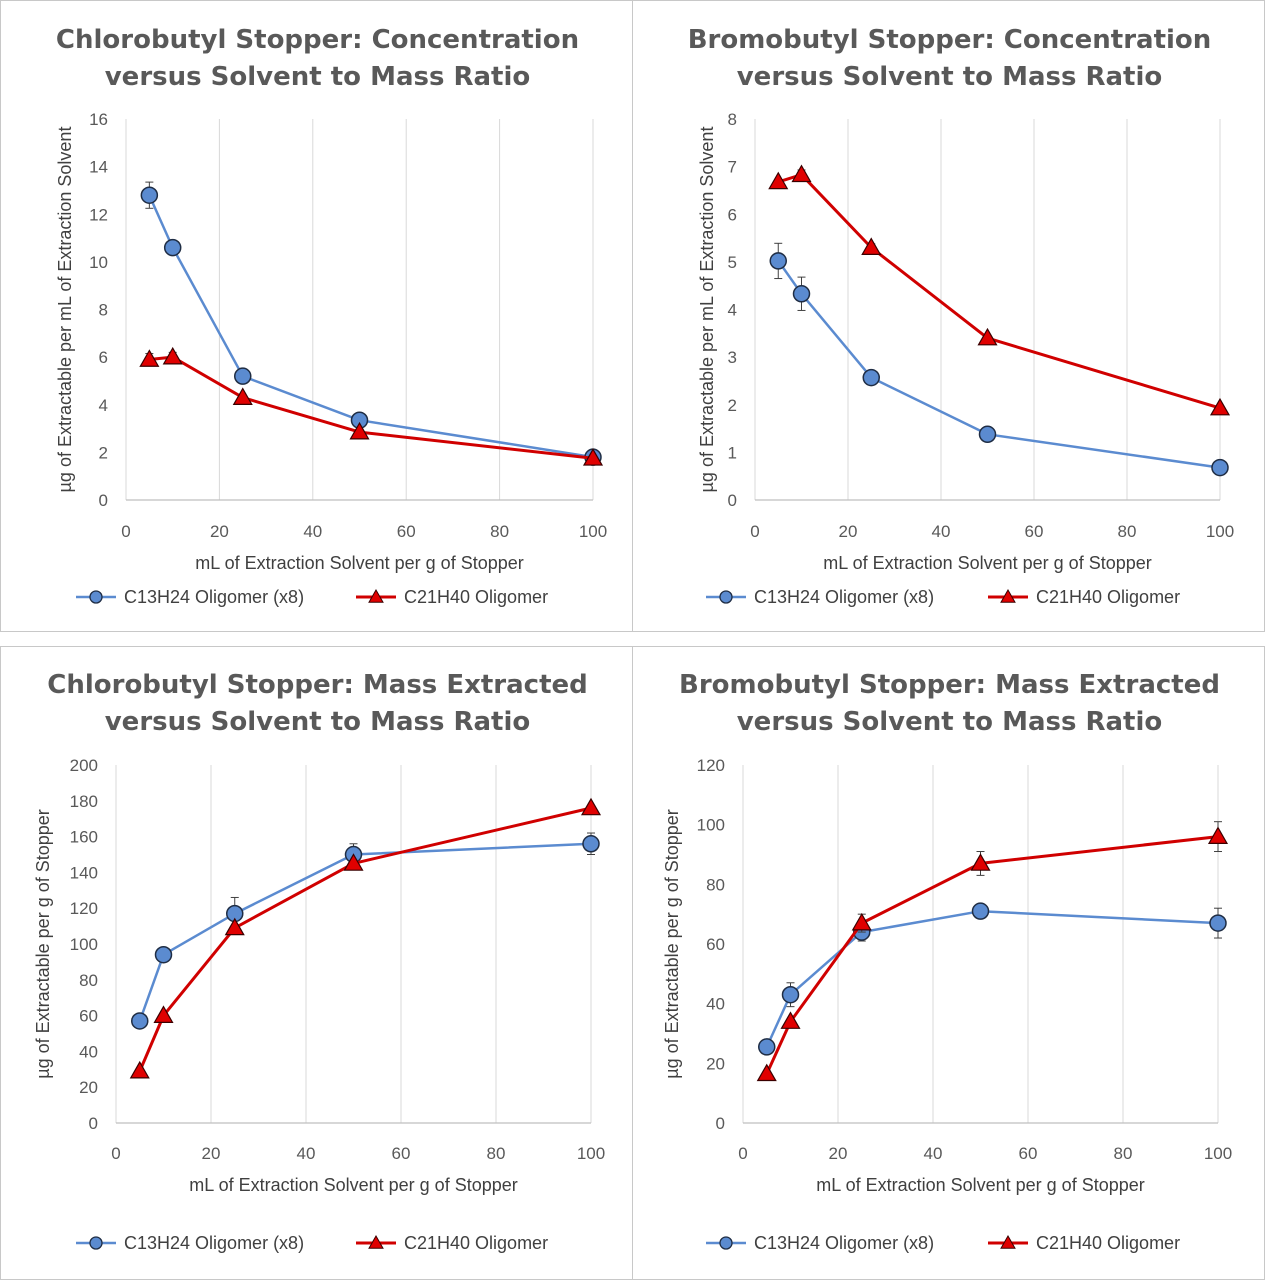  What do you see at coordinates (84, 765) in the screenshot?
I see `y-tick-label: 200` at bounding box center [84, 765].